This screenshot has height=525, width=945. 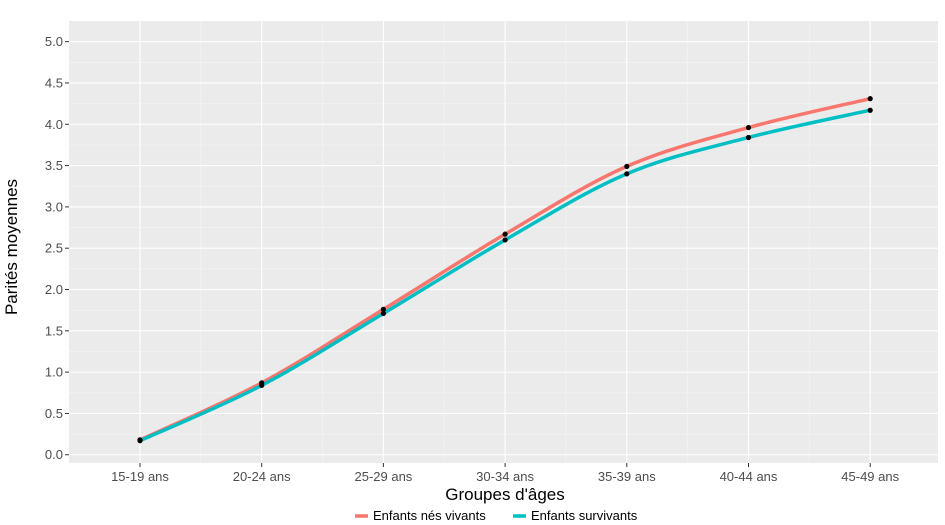 What do you see at coordinates (627, 476) in the screenshot?
I see `x-tick-label: 35-39 ans` at bounding box center [627, 476].